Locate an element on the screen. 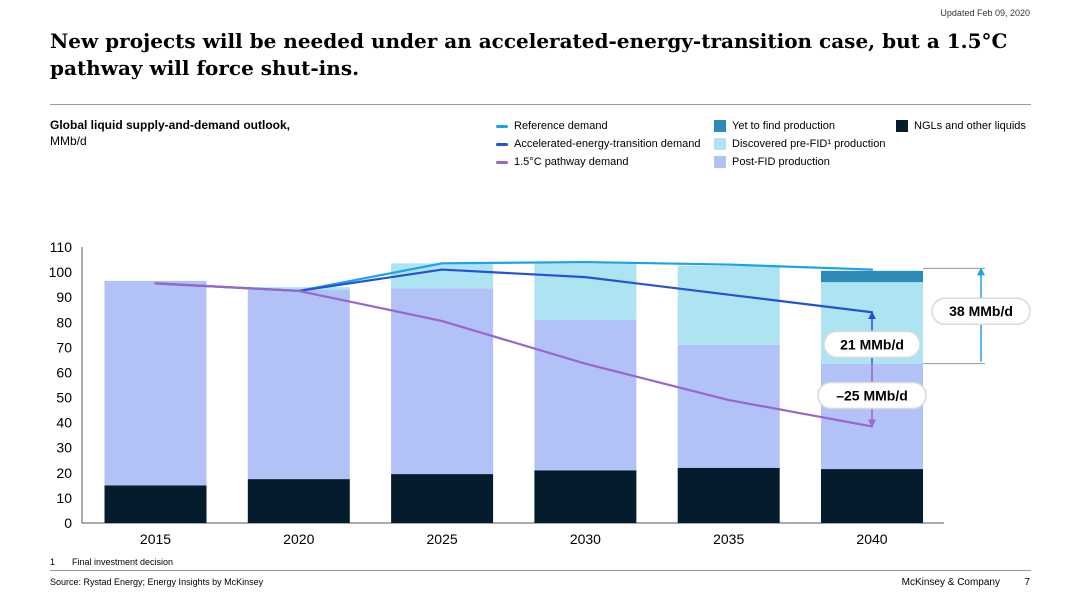 The height and width of the screenshot is (607, 1080). legend-label: Post-FID production is located at coordinates (781, 162).